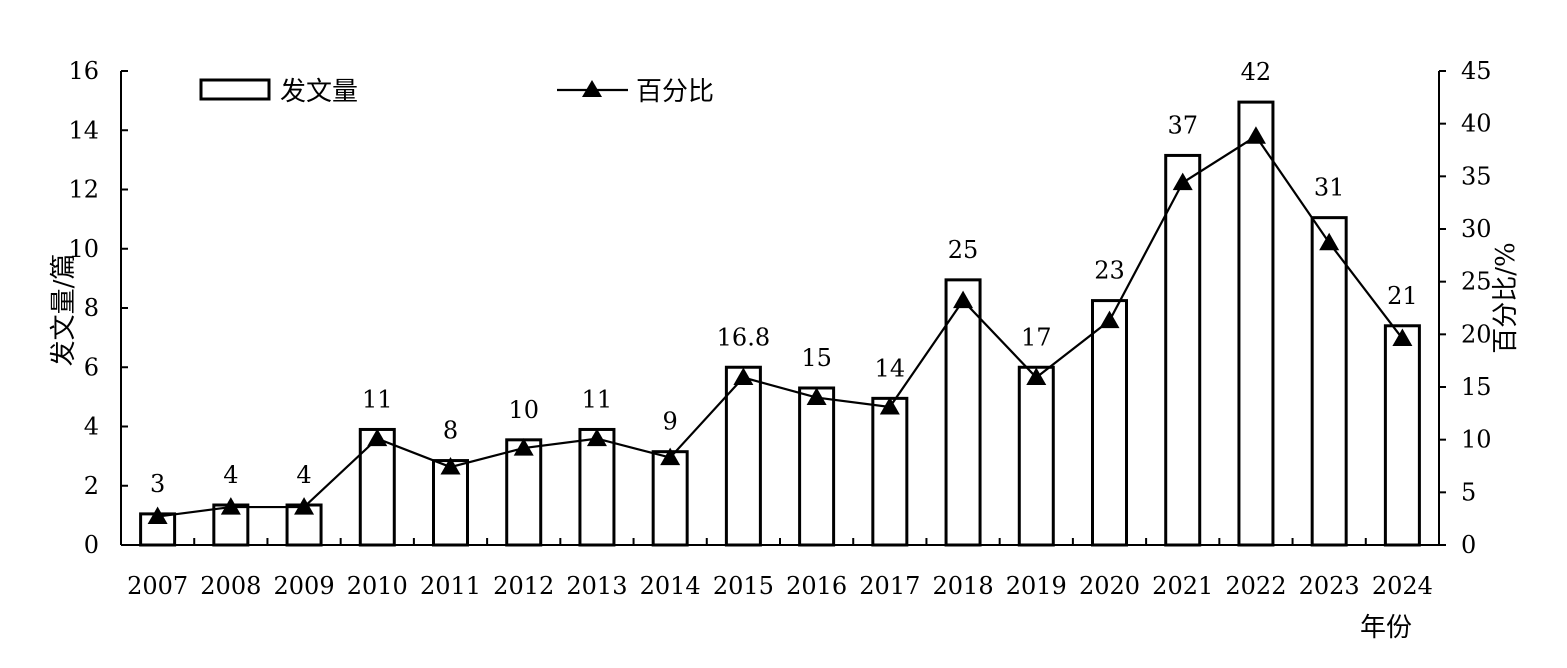 This screenshot has width=1567, height=668. I want to click on bar-2018, so click(963, 412).